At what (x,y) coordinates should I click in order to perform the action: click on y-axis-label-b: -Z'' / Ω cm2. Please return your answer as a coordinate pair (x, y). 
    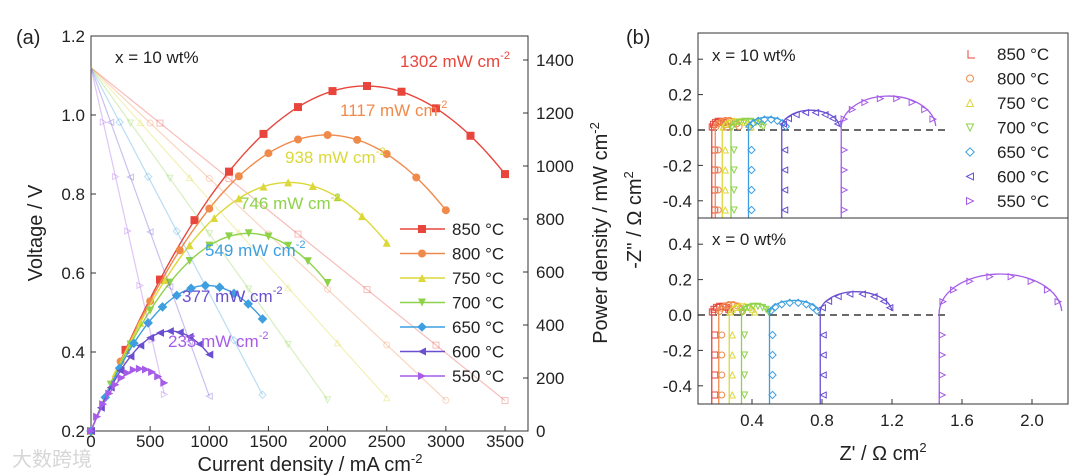
    Looking at the image, I should click on (633, 220).